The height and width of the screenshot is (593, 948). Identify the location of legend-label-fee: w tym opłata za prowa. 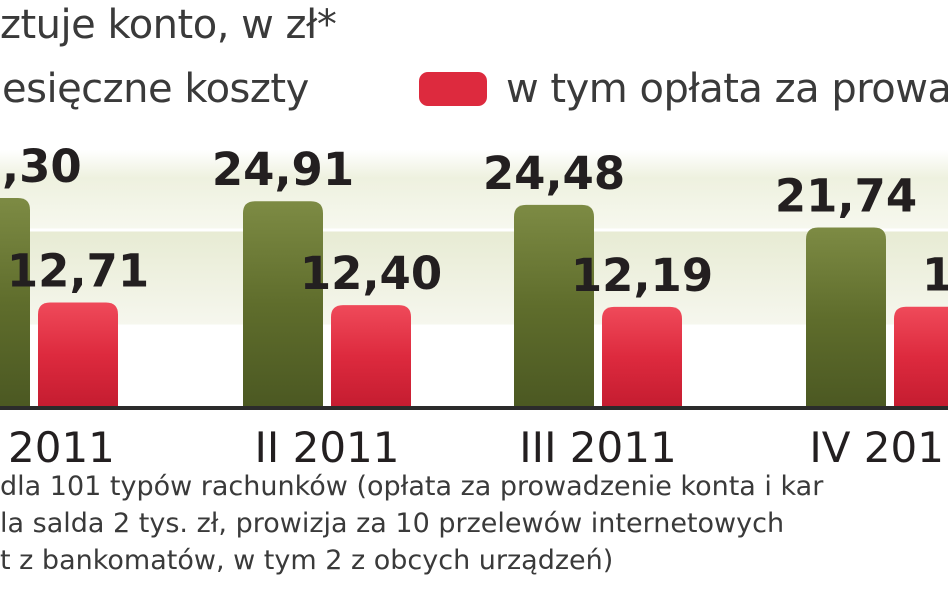
(727, 89).